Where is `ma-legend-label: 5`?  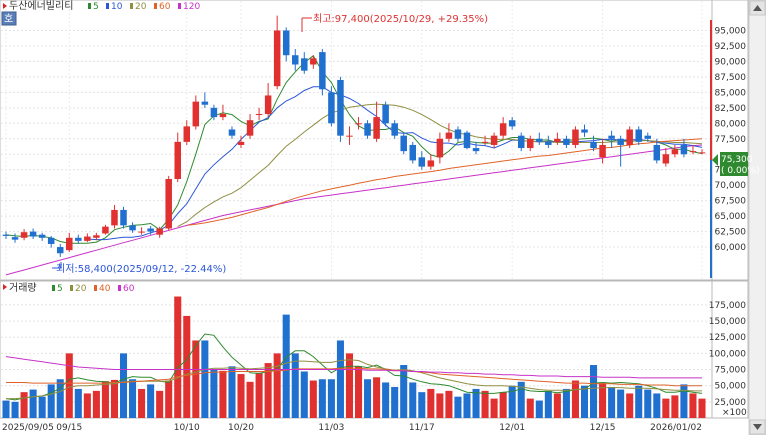
ma-legend-label: 5 is located at coordinates (96, 7).